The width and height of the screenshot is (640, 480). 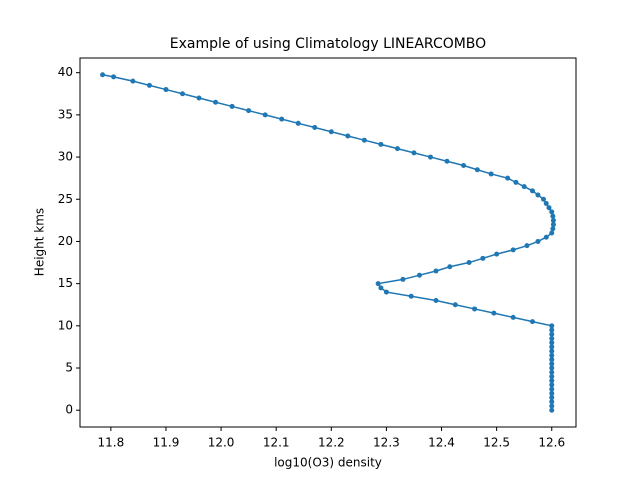 What do you see at coordinates (65, 114) in the screenshot?
I see `y-tick-label: 35` at bounding box center [65, 114].